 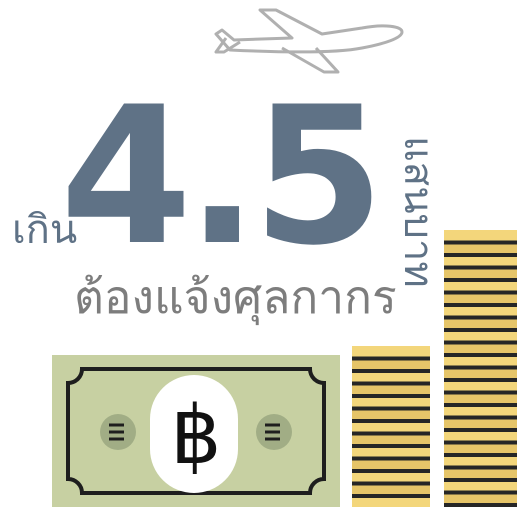 What do you see at coordinates (45, 230) in the screenshot?
I see `headline-prefix: เกิน` at bounding box center [45, 230].